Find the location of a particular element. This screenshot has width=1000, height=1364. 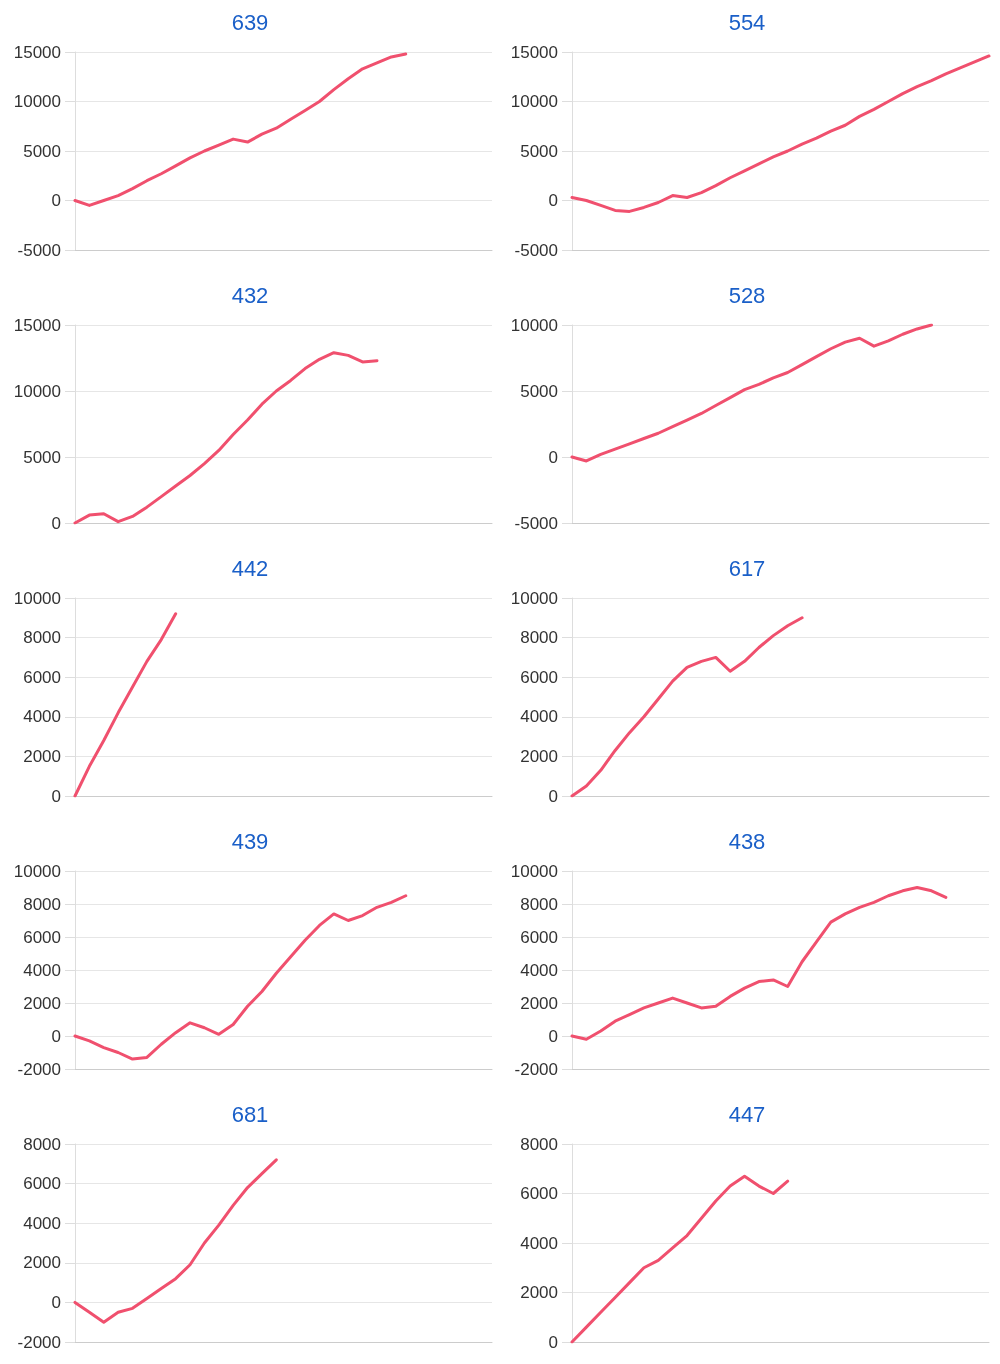

chart-title: 681 is located at coordinates (250, 1114).